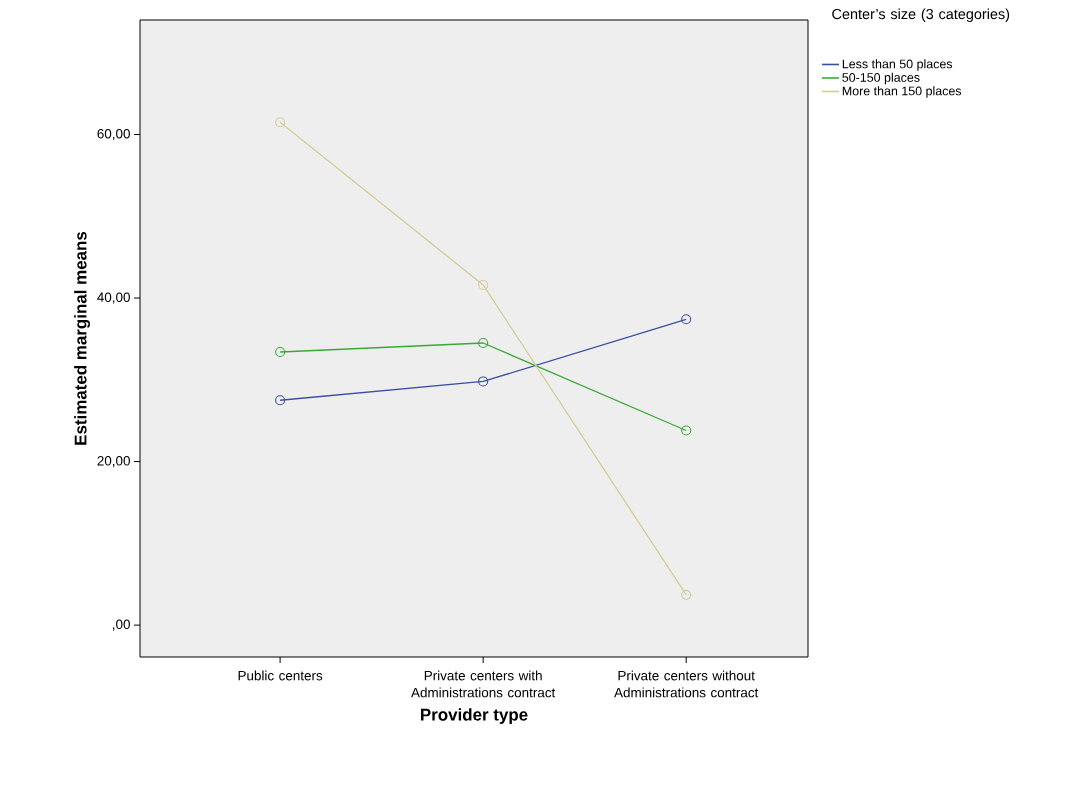  Describe the element at coordinates (113, 134) in the screenshot. I see `y-tick-label: 60,00` at that location.